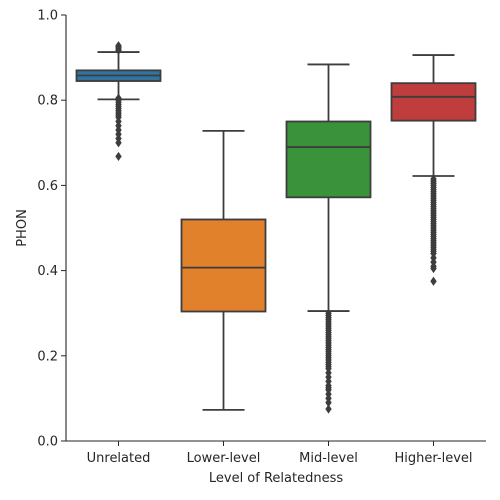 The height and width of the screenshot is (500, 500). I want to click on y-axis-ticks: 0.0 0.2 0.4 0.6 0.8 1.0, so click(51, 229).